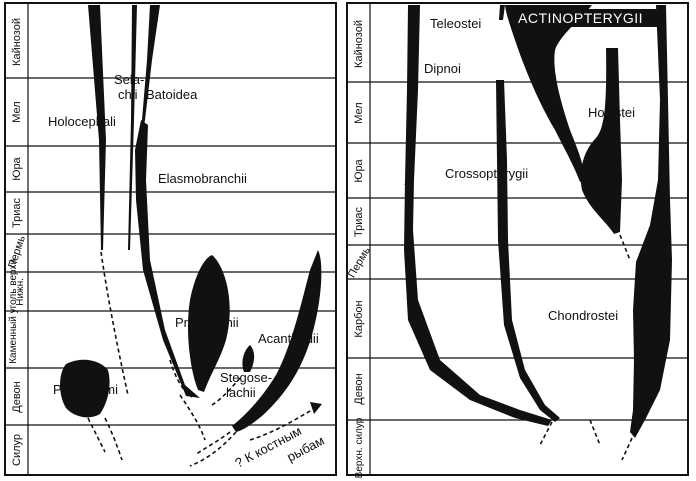 The image size is (696, 481). Describe the element at coordinates (359, 262) in the screenshot. I see `era-label: Пермь` at that location.